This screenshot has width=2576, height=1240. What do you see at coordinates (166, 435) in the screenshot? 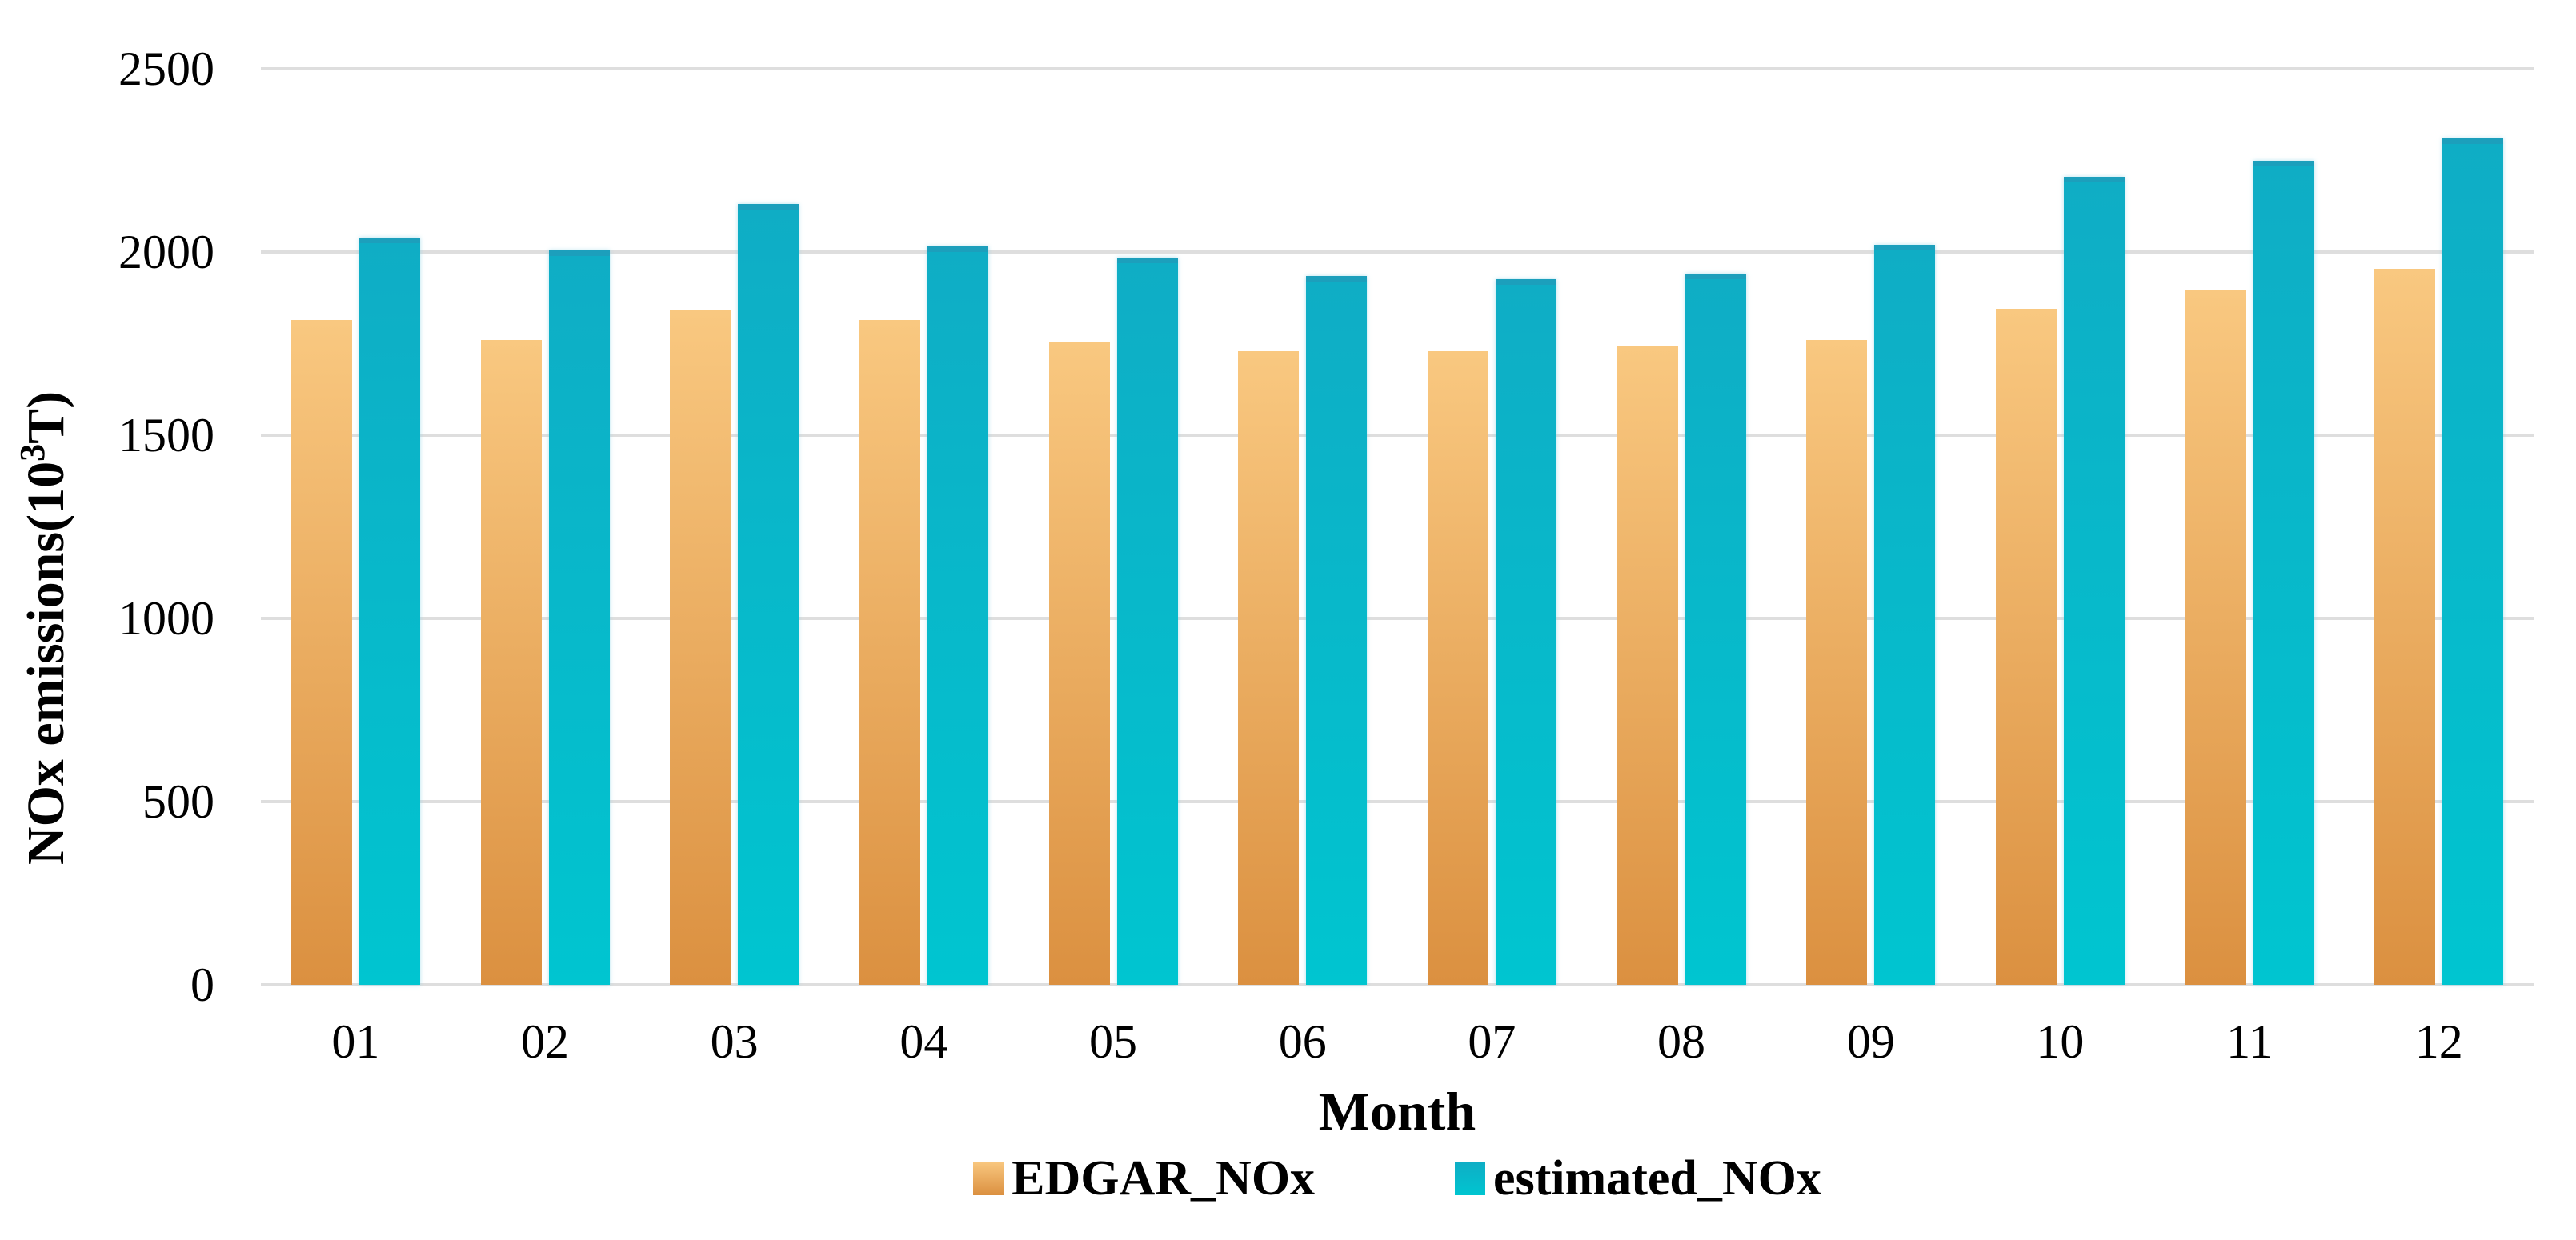
I see `y-tick-label-1500: 1500` at bounding box center [166, 435].